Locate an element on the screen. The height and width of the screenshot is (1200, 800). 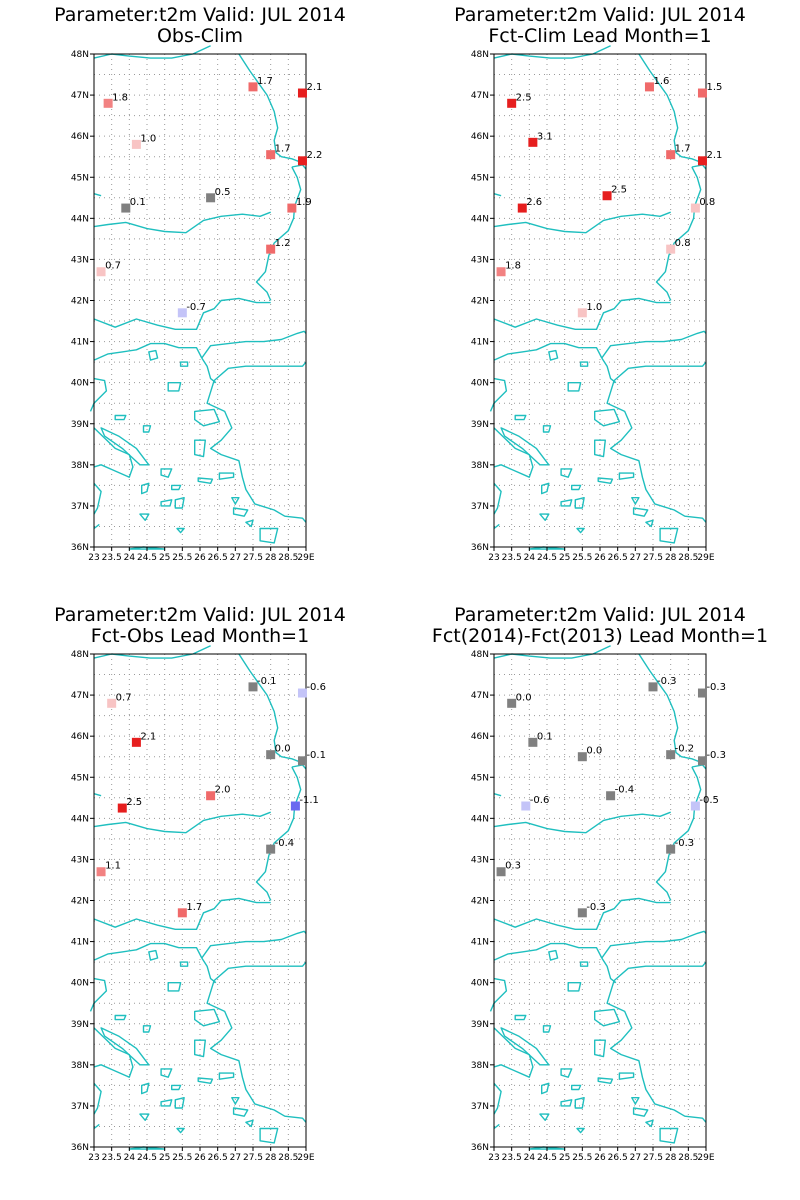
station-value-label: 0.7 is located at coordinates (113, 266).